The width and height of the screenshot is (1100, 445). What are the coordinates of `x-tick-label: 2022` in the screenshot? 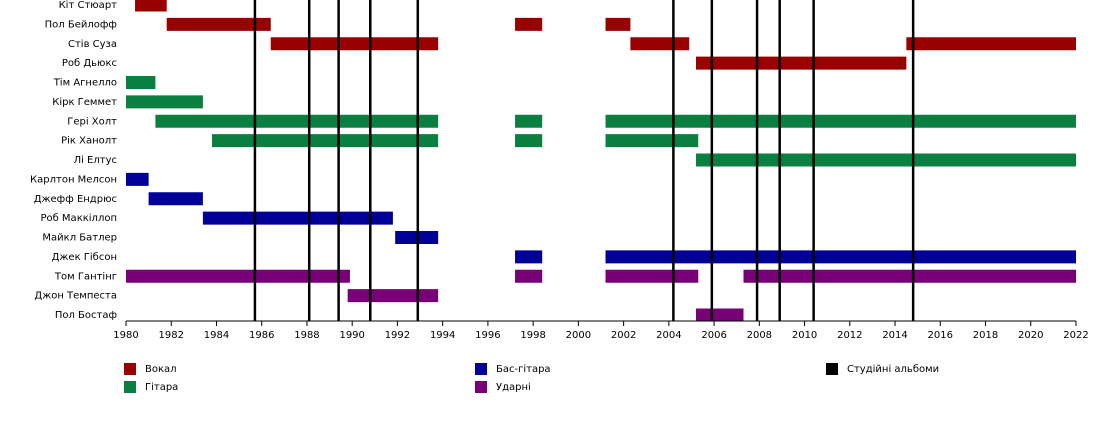 It's located at (1075, 335).